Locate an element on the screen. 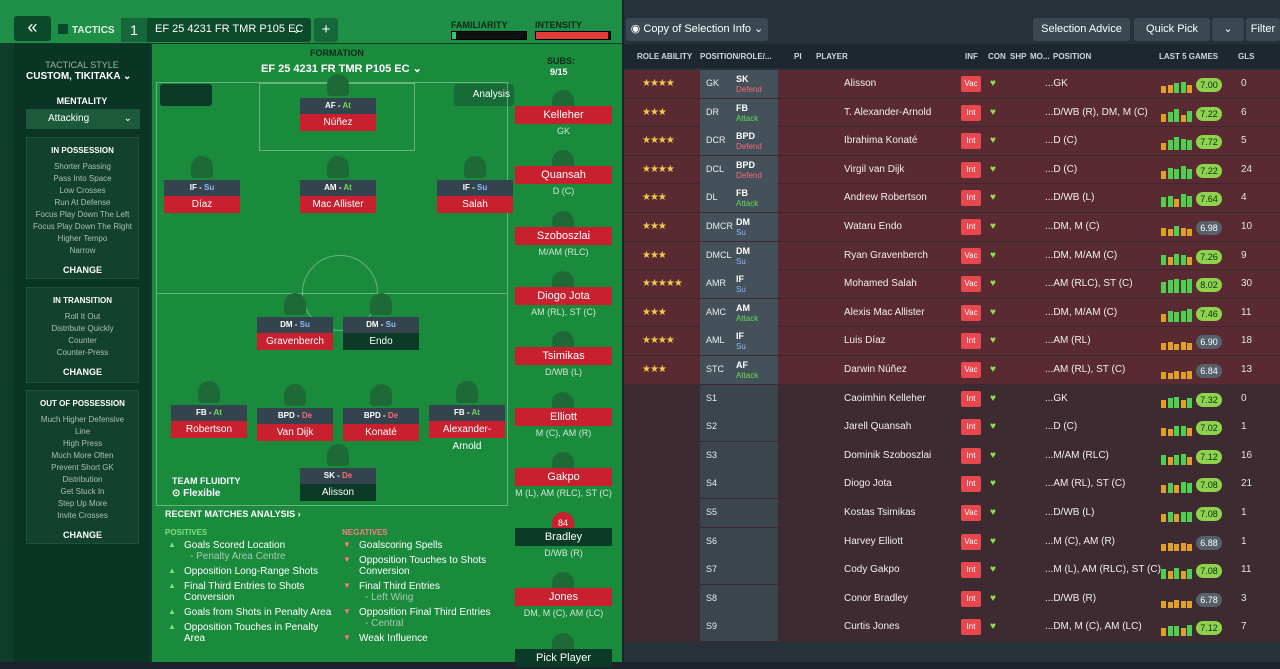 Image resolution: width=1280 pixels, height=669 pixels. copy-selection-button: ◉ Copy of Selection Info ⌄ is located at coordinates (697, 29).